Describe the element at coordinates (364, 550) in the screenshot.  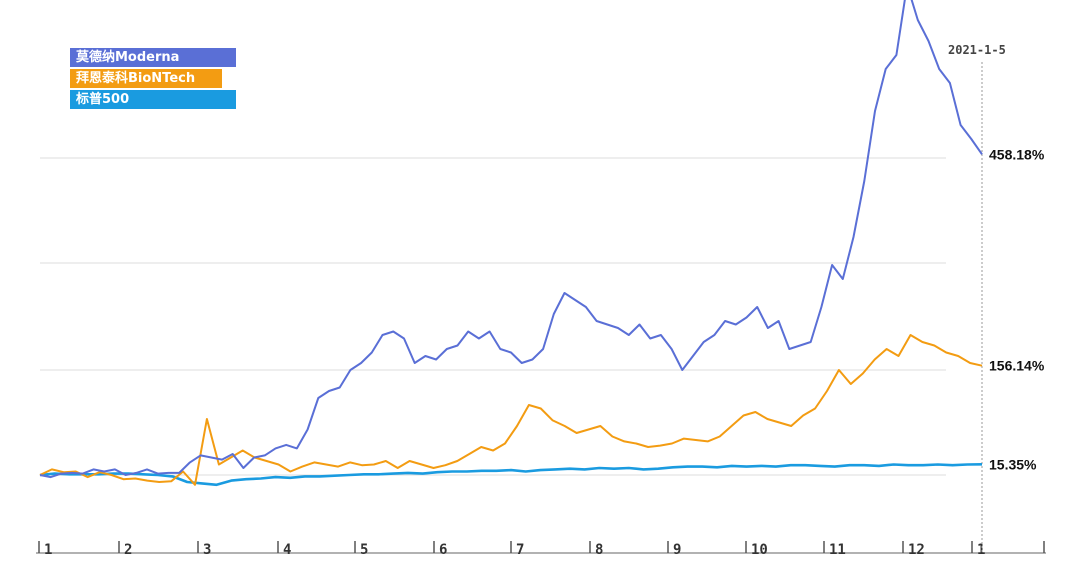
I see `x-tick-label: 5` at that location.